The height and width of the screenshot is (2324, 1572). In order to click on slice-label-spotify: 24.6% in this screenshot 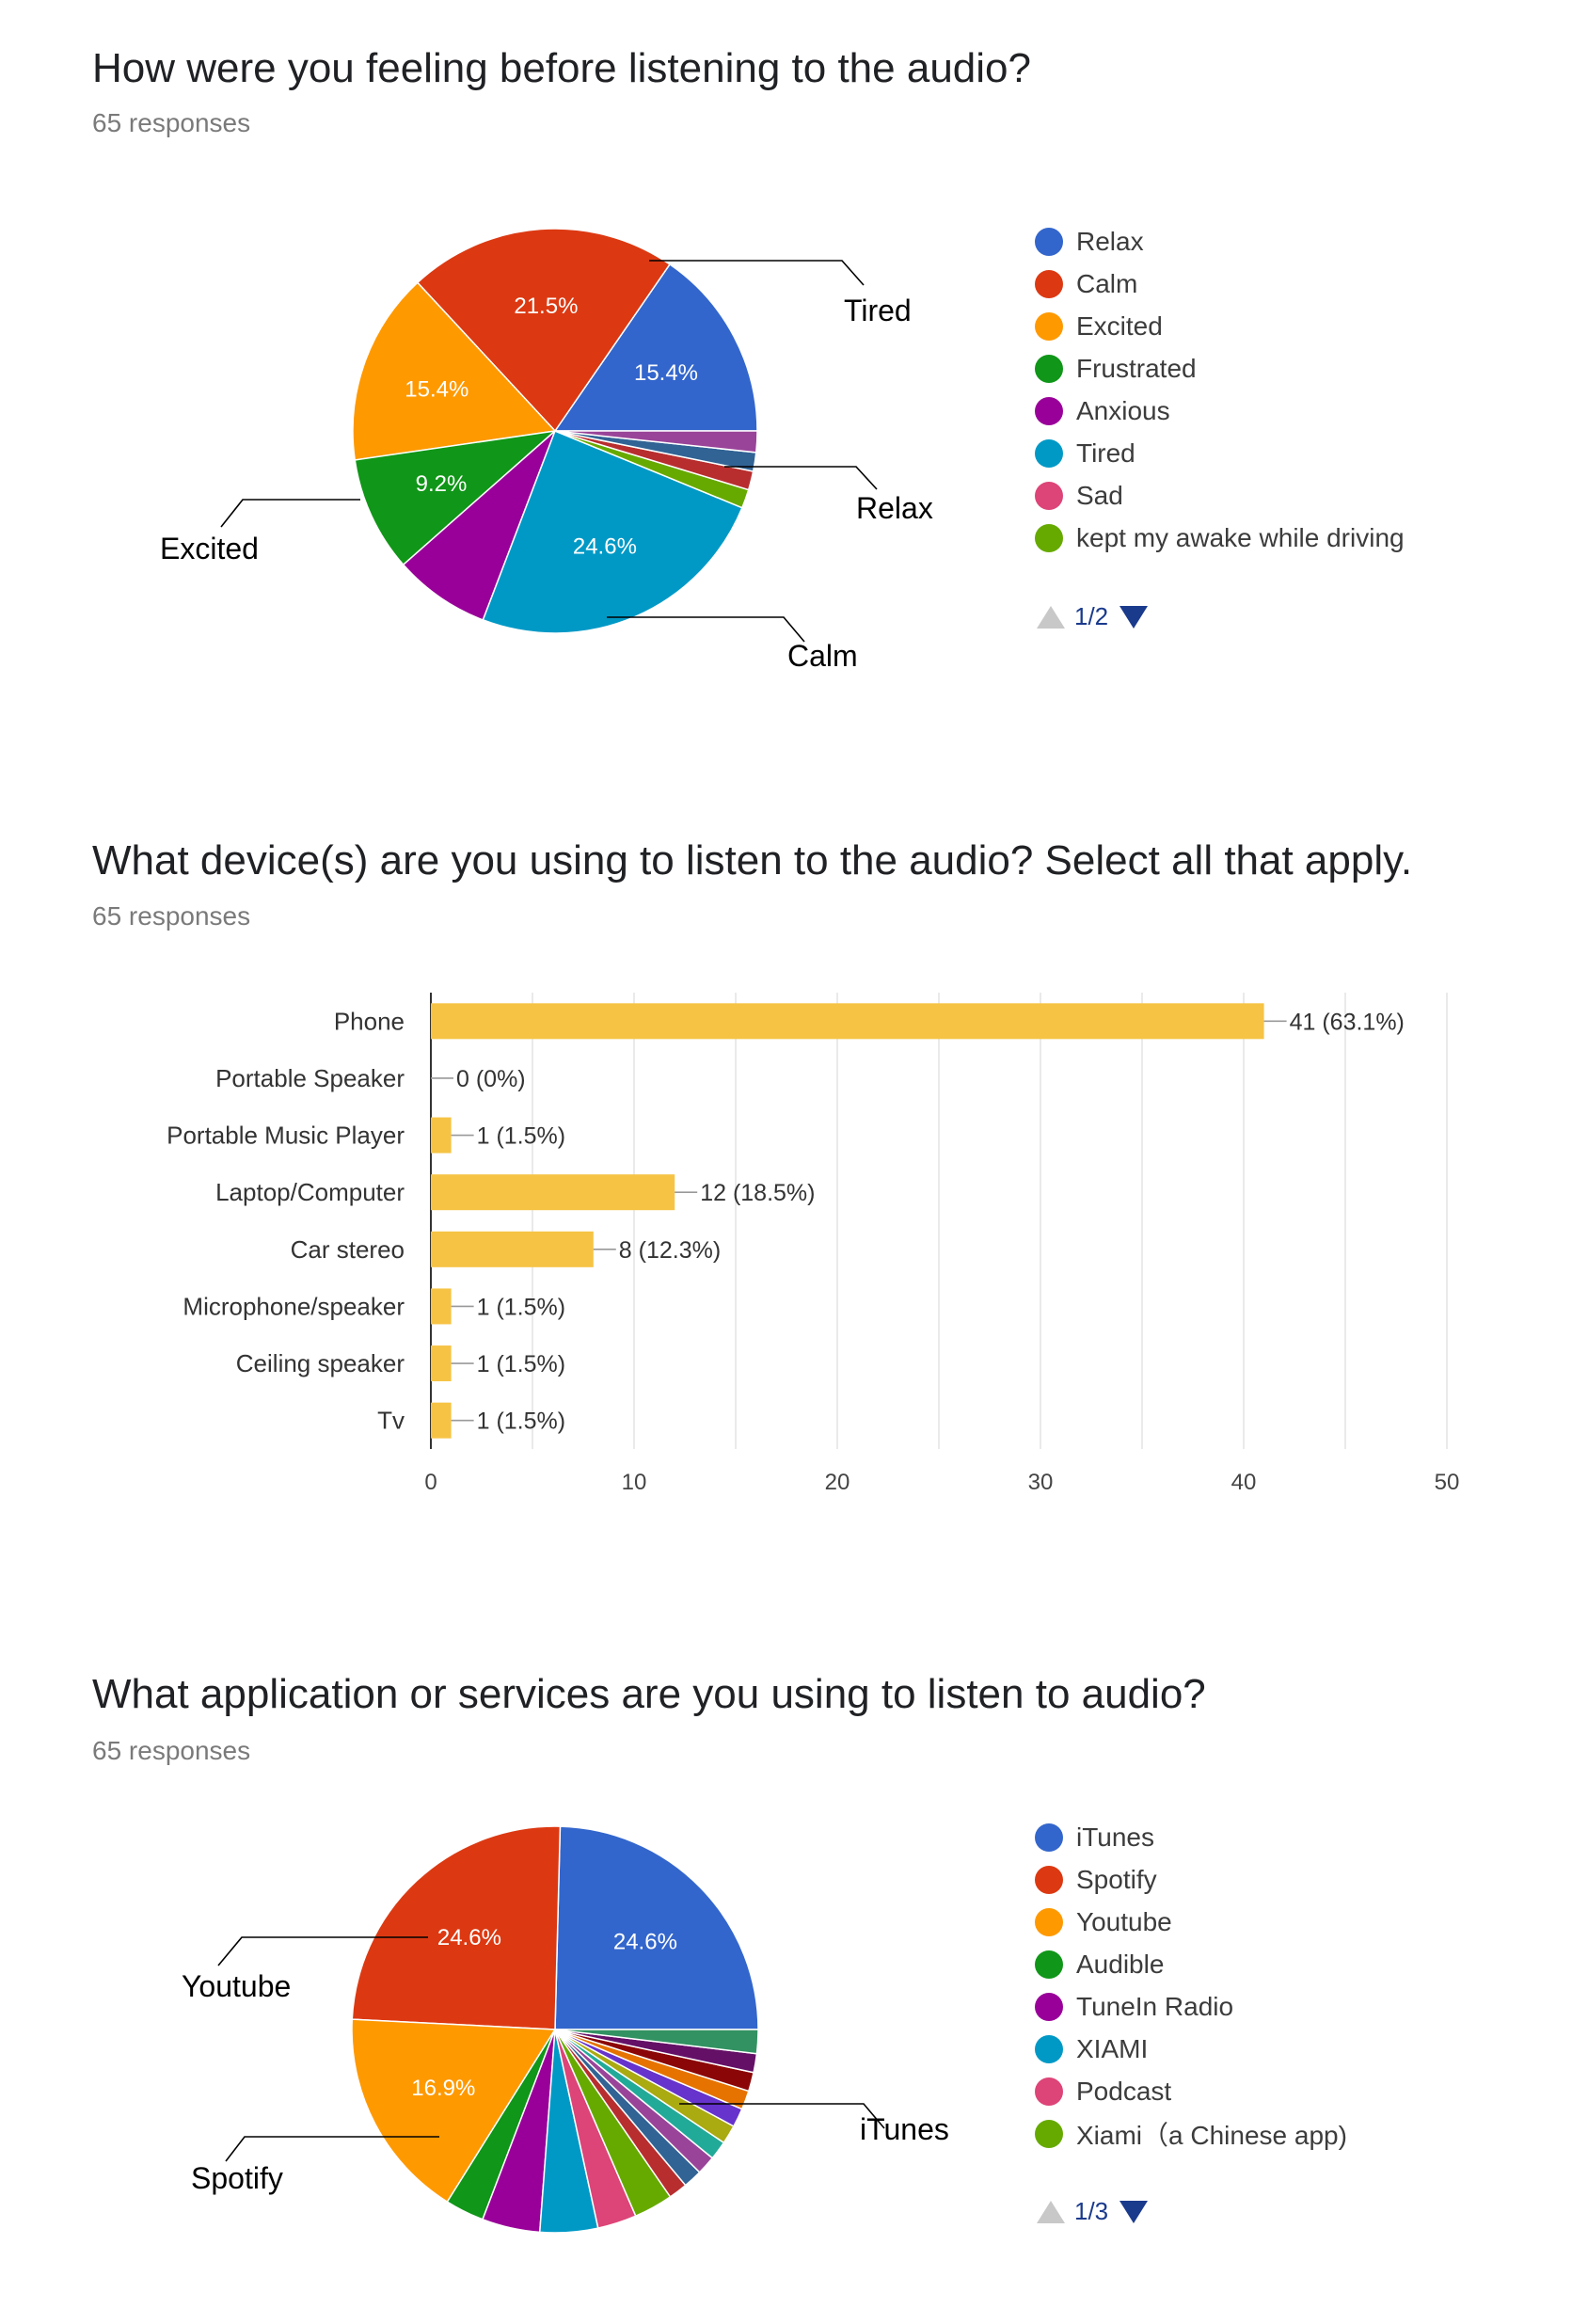, I will do `click(469, 1937)`.